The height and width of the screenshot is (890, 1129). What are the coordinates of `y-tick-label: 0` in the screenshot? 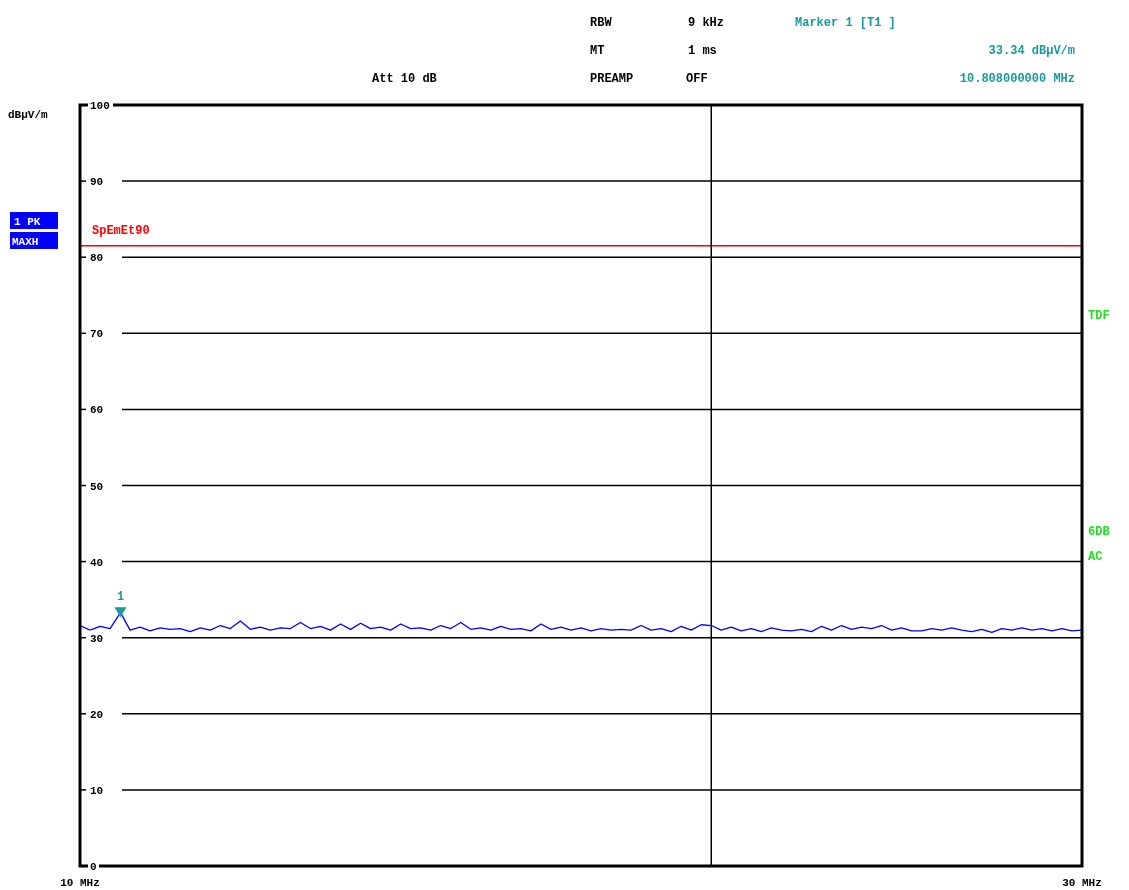 It's located at (93, 867).